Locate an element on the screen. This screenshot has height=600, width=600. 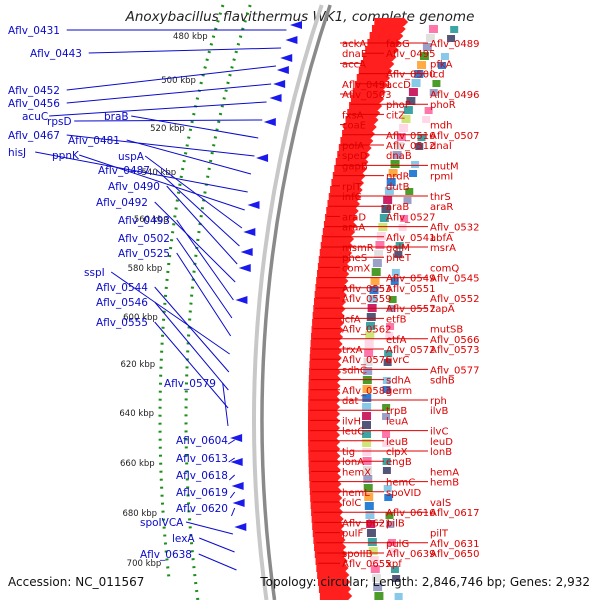
right-gene-label: Aflv_0551 is located at coordinates (411, 289).